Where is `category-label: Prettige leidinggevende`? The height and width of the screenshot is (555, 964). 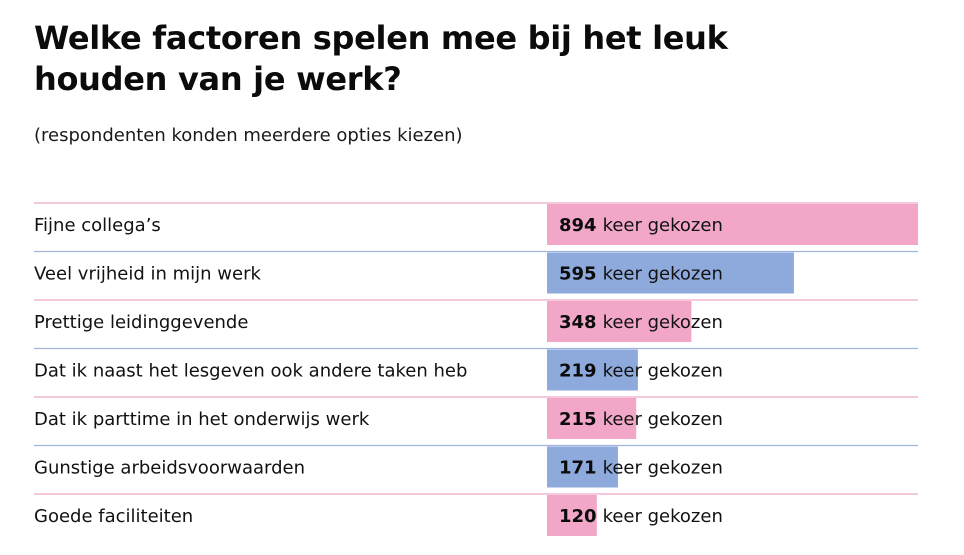
category-label: Prettige leidinggevende is located at coordinates (141, 322).